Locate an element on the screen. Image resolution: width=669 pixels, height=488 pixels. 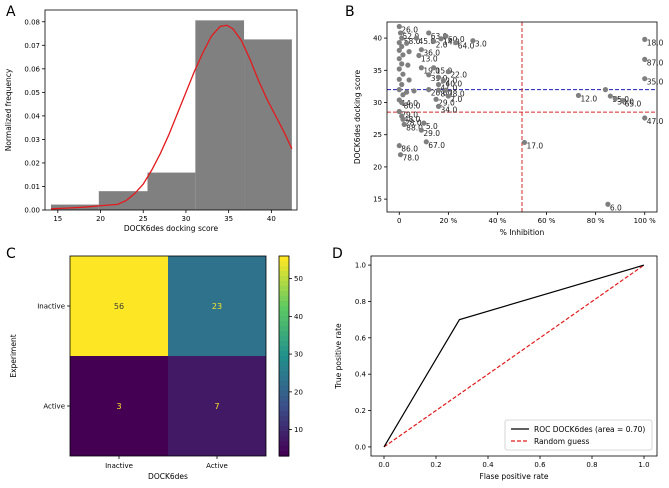
point-label: 36.0 is located at coordinates (431, 53).